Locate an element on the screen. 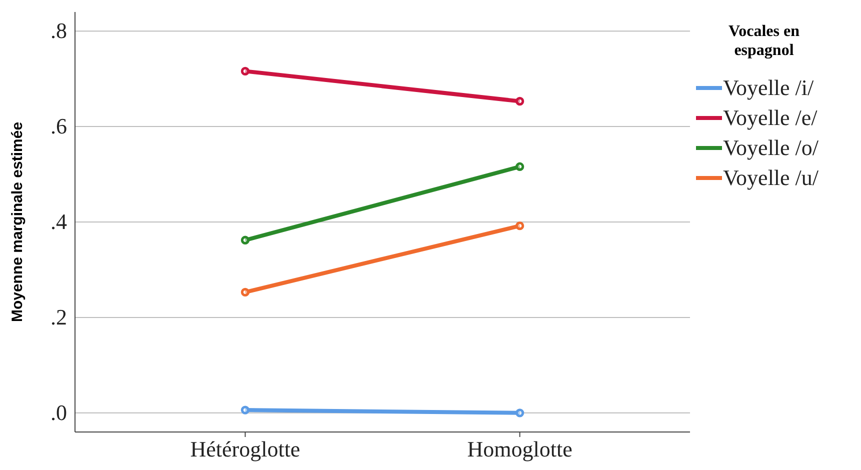 This screenshot has width=861, height=470. y-axis-title: Moyenne marginale estimée is located at coordinates (17, 222).